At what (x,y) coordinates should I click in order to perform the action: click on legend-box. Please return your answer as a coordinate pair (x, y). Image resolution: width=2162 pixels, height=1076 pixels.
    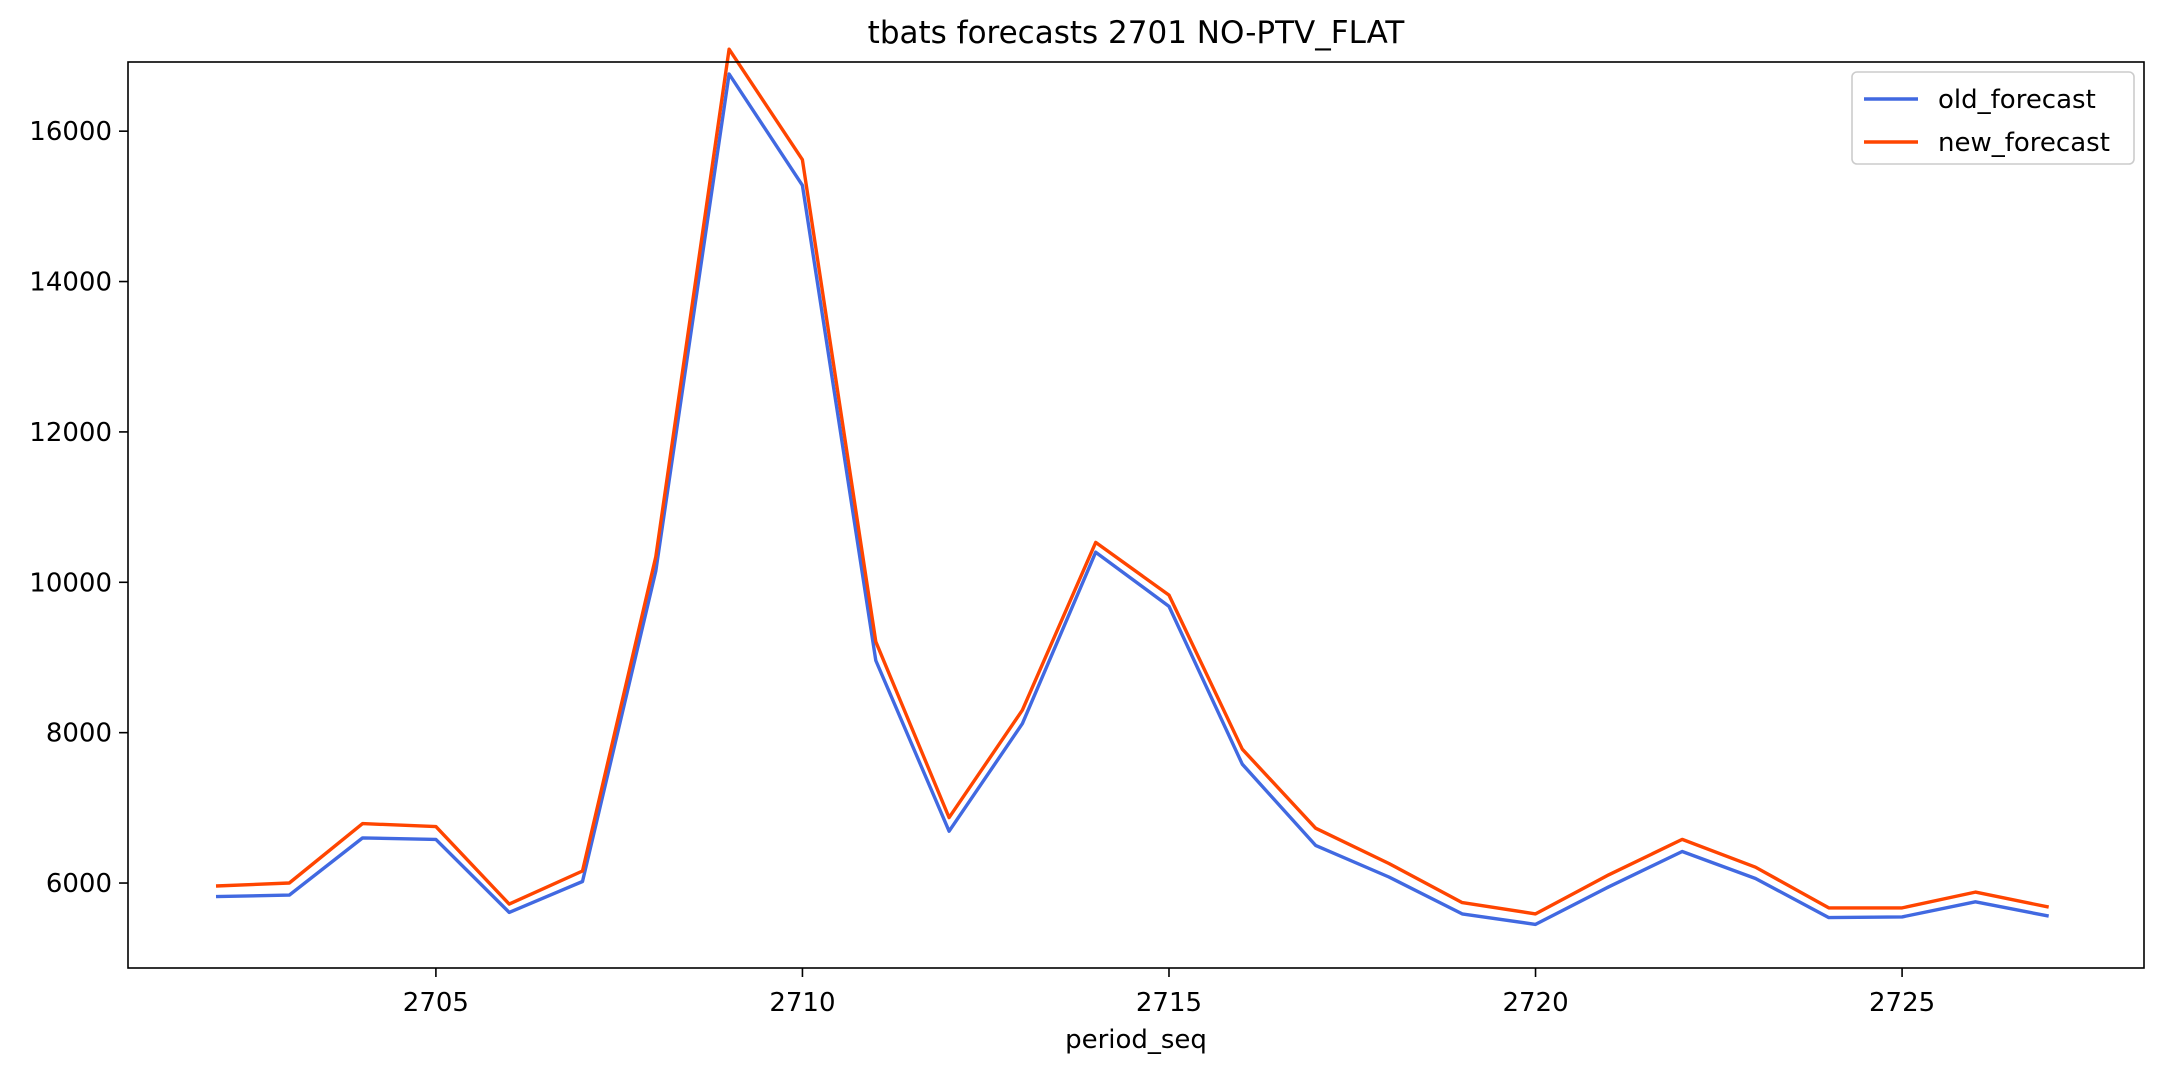
    Looking at the image, I should click on (1993, 118).